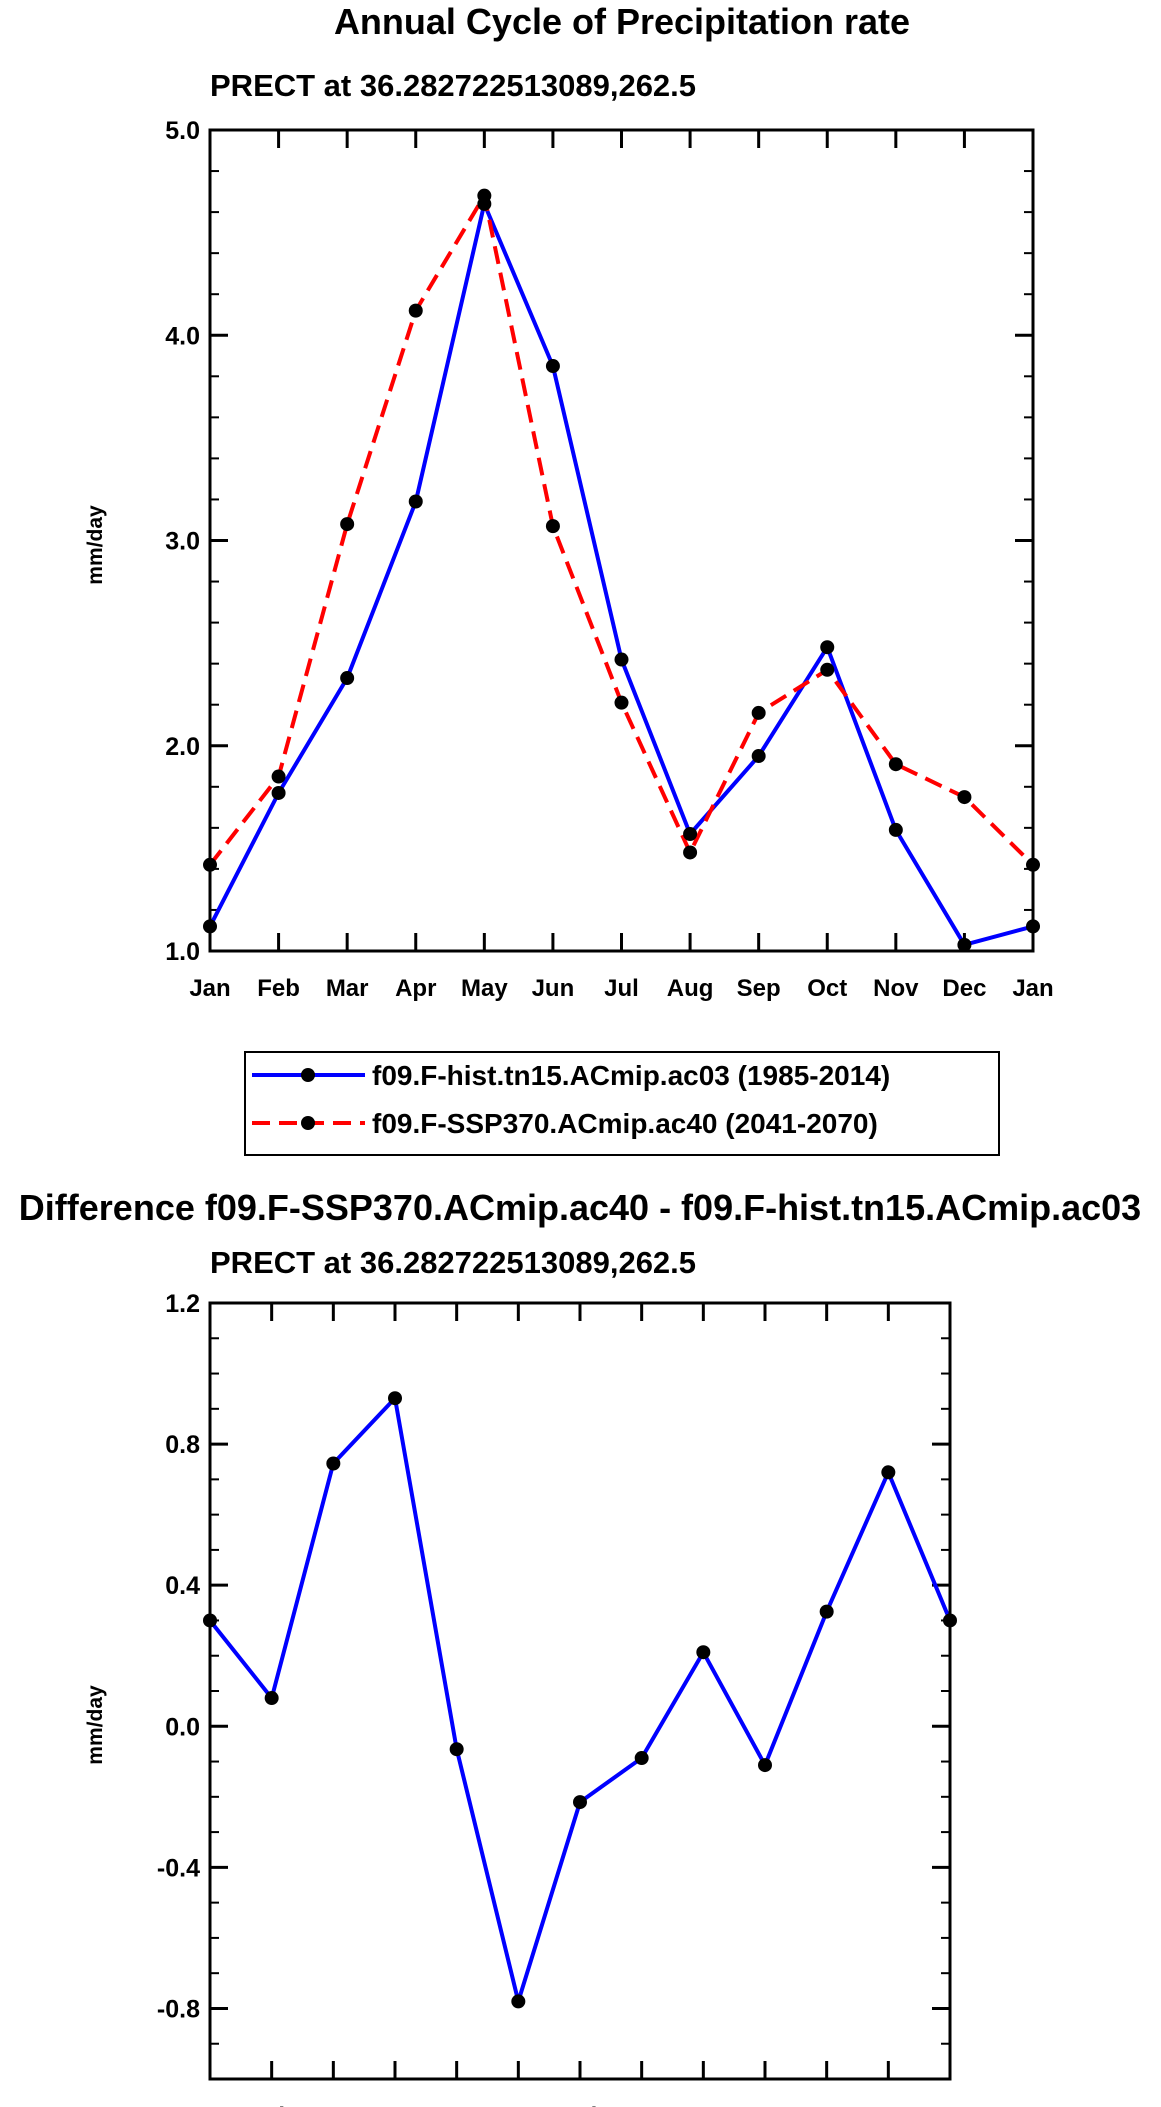  What do you see at coordinates (308, 1075) in the screenshot?
I see `legend-marker-hist` at bounding box center [308, 1075].